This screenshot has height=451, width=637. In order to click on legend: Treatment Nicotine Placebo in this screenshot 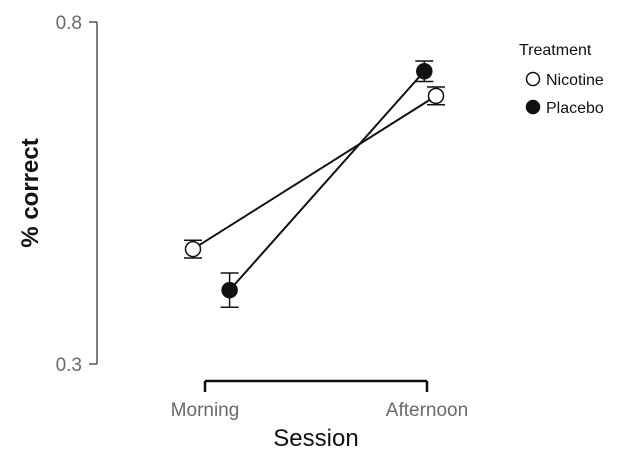, I will do `click(561, 79)`.